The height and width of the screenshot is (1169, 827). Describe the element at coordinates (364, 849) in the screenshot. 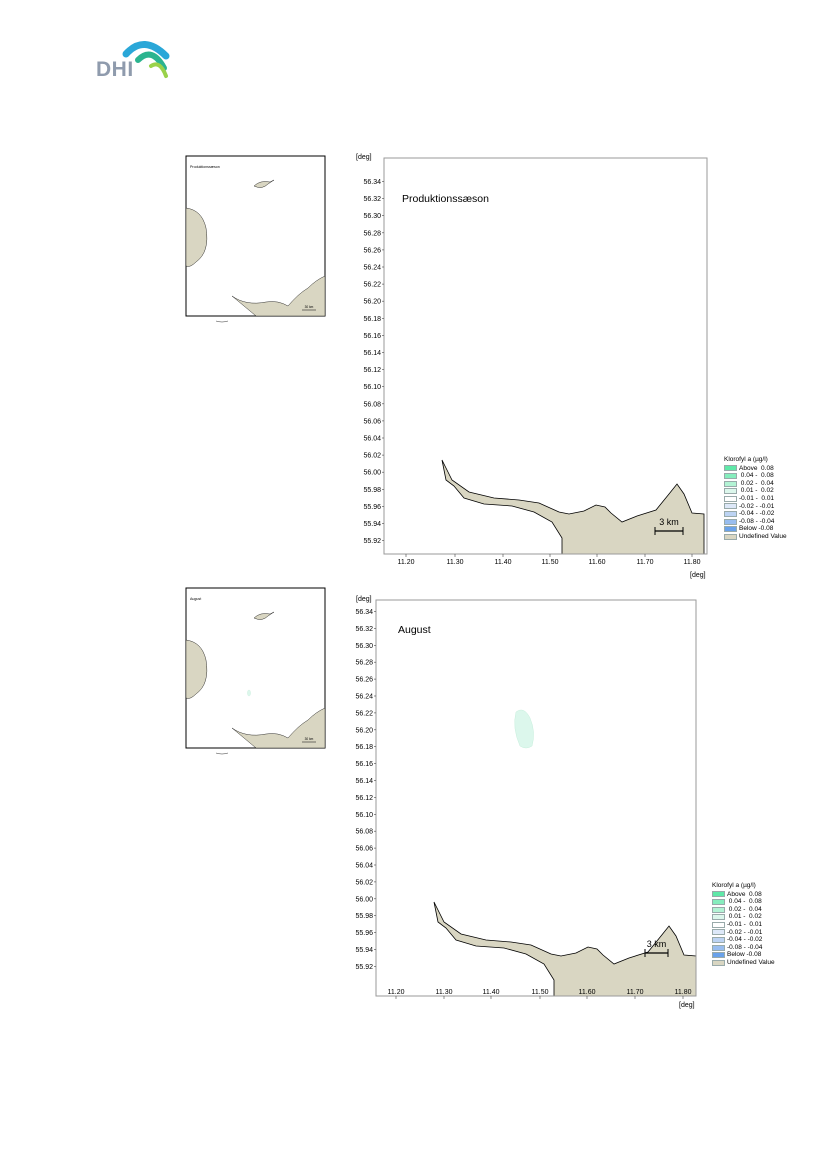

I see `lat-tick-label: 56.06` at that location.